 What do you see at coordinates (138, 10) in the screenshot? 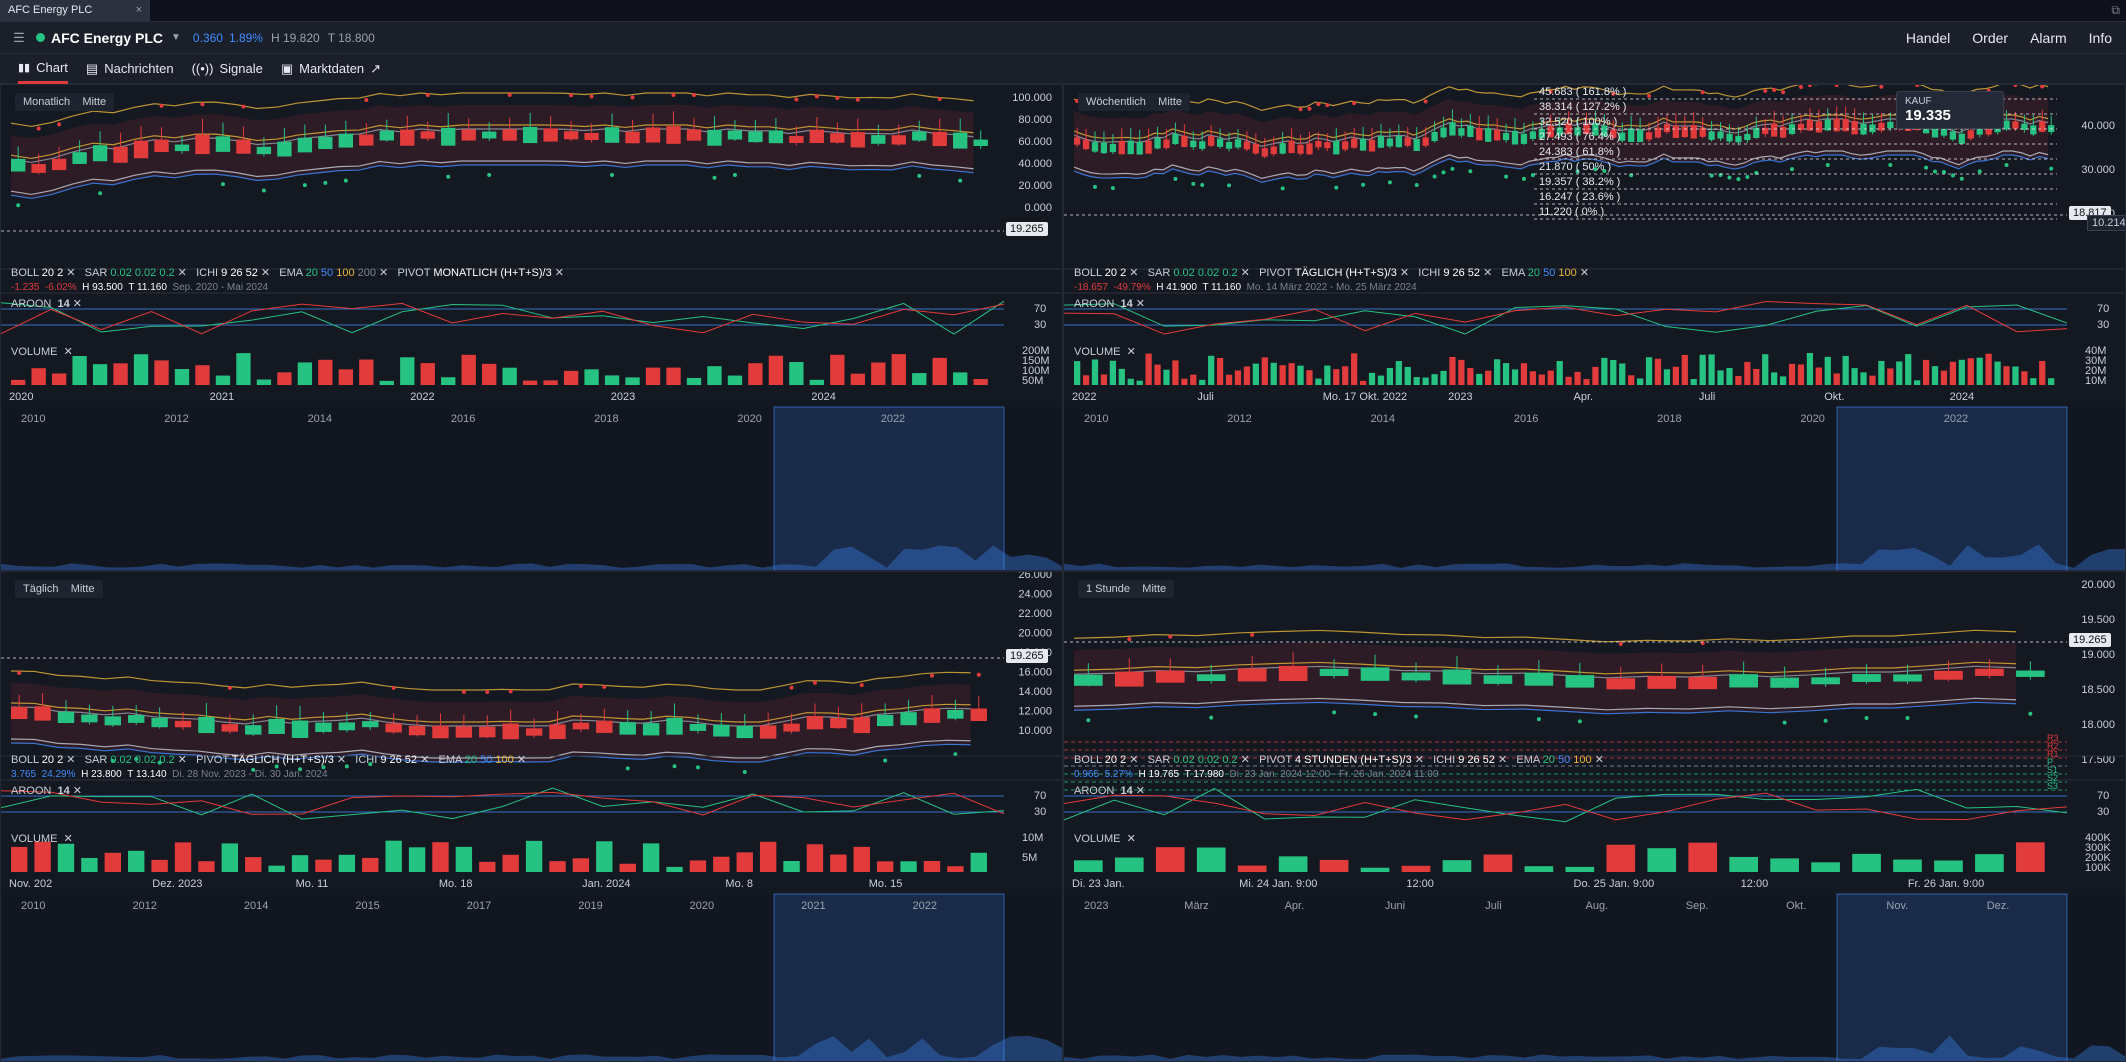
I see `tab-close-icon: ×` at bounding box center [138, 10].